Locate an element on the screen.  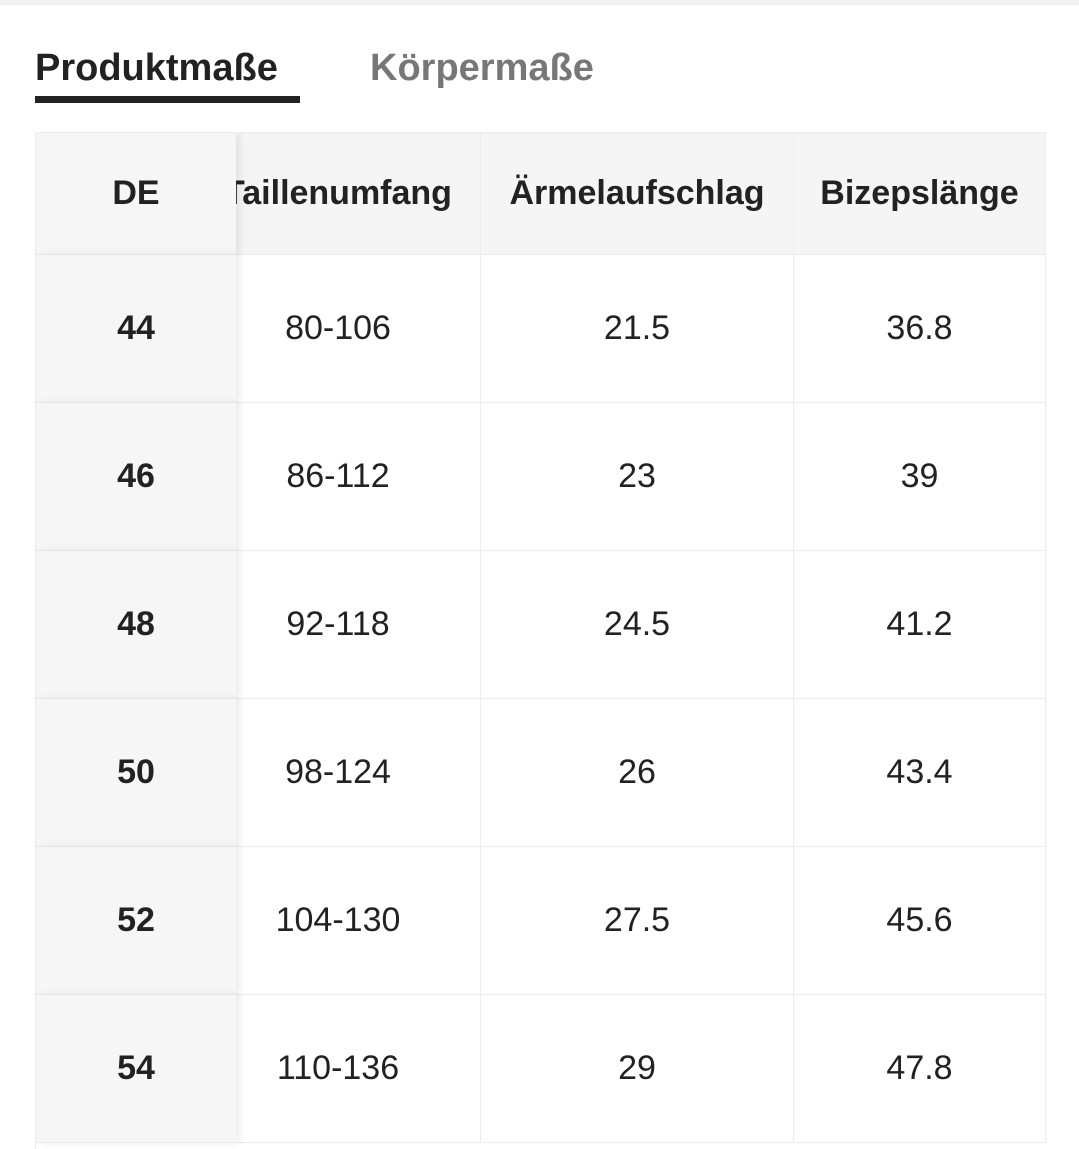
size-cell: 46 is located at coordinates (136, 477).